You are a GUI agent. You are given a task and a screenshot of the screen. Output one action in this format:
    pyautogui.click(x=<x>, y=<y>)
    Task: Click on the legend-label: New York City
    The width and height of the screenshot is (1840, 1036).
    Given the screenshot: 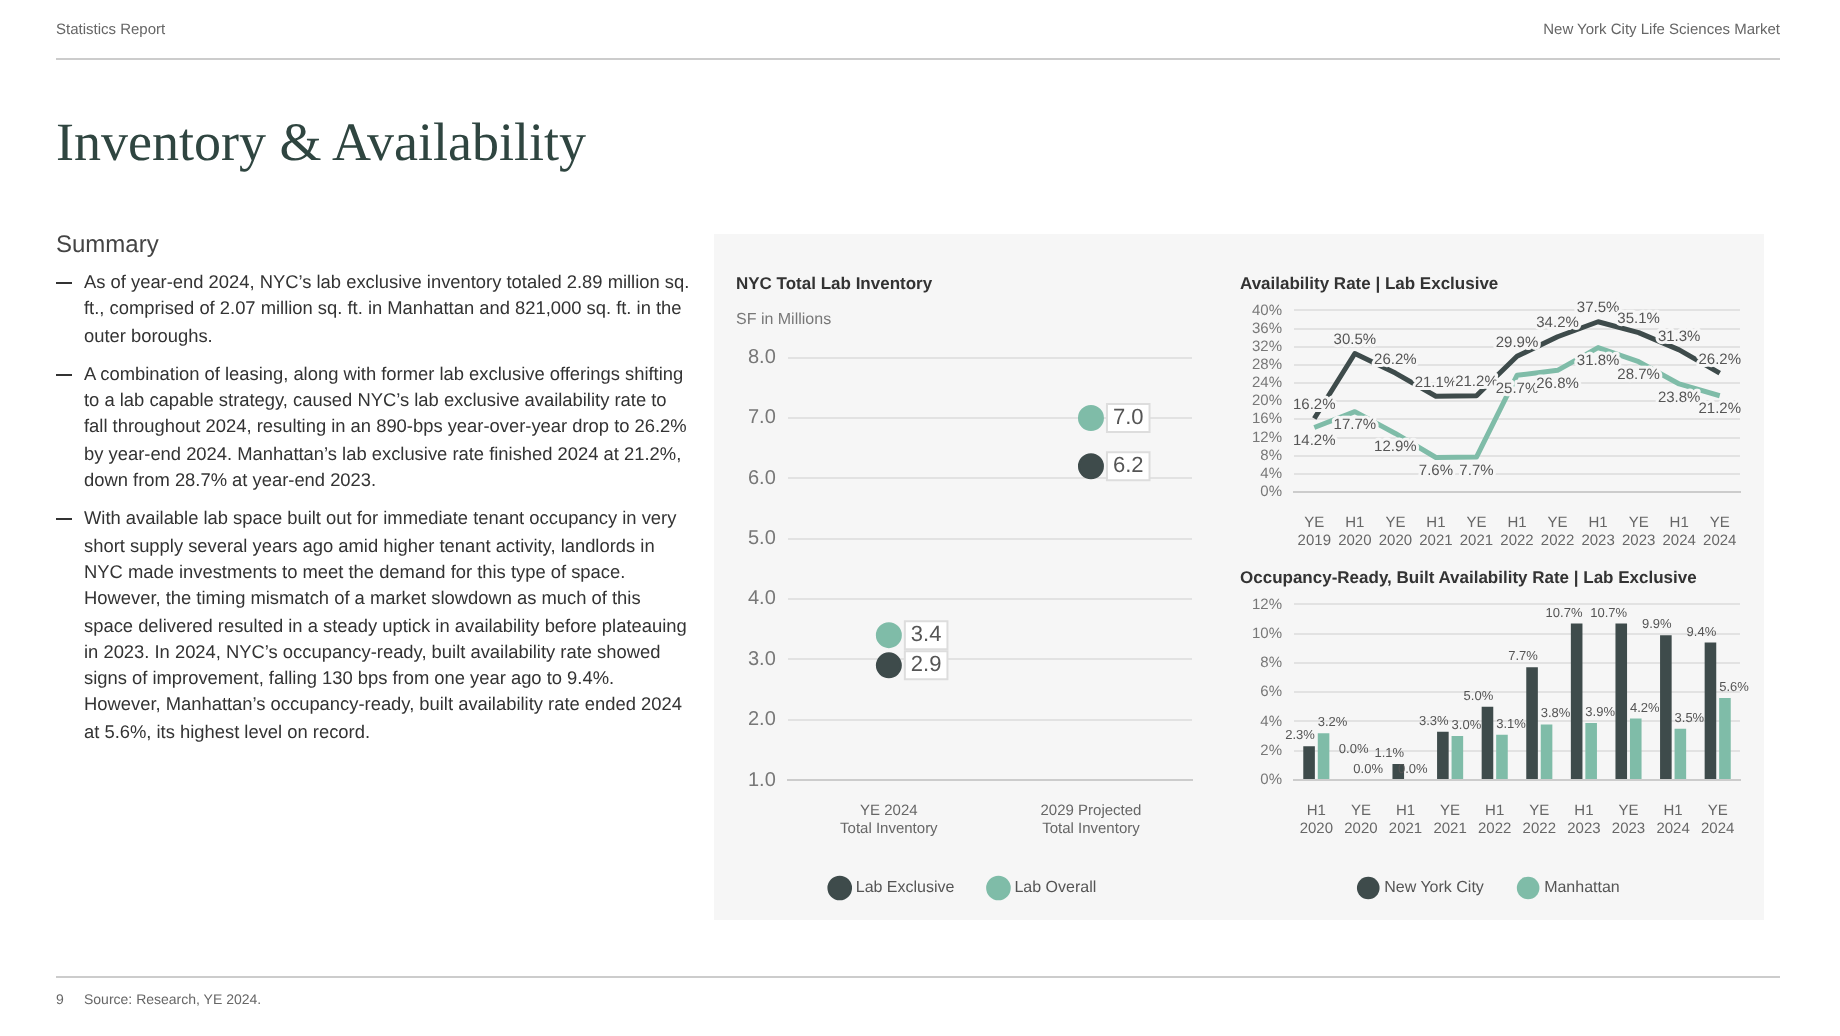 What is the action you would take?
    pyautogui.click(x=1434, y=887)
    